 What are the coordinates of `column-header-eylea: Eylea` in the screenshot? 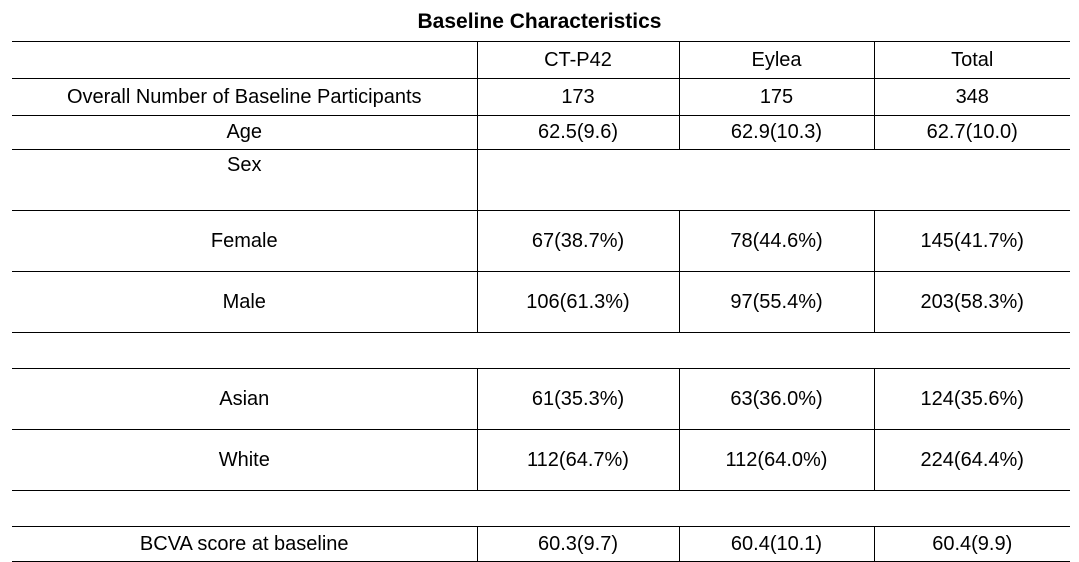 It's located at (776, 60).